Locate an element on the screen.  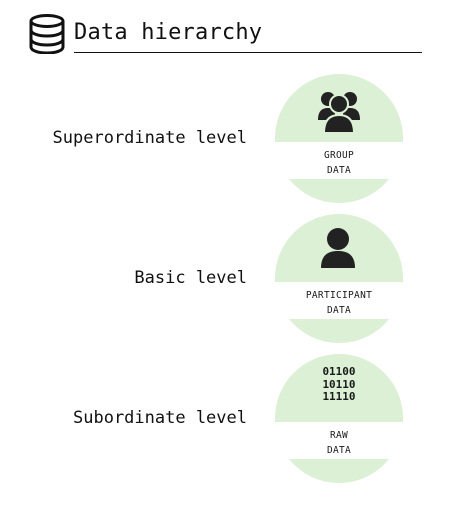
binary-icon: 01100 10110 11110 is located at coordinates (339, 384).